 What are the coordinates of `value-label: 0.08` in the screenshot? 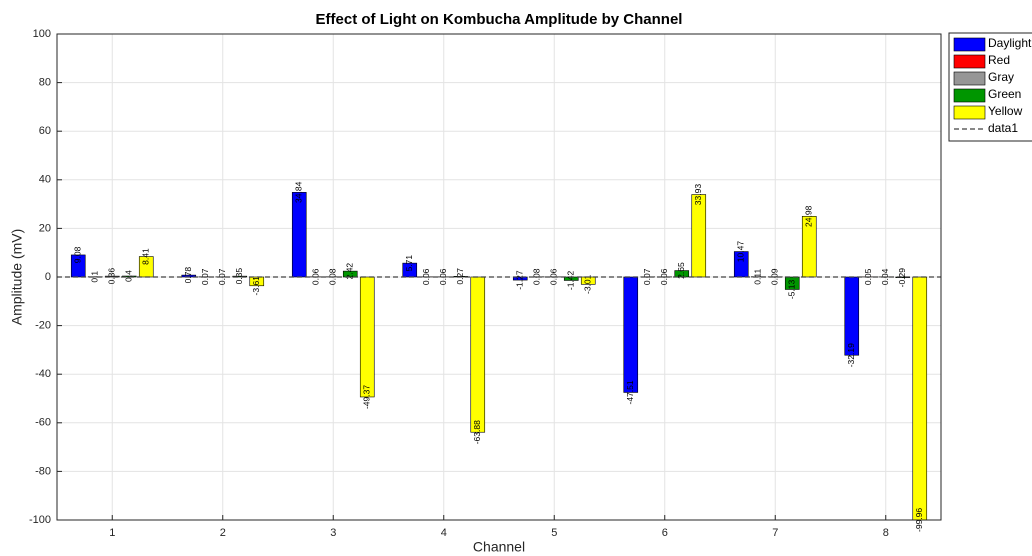 It's located at (537, 276).